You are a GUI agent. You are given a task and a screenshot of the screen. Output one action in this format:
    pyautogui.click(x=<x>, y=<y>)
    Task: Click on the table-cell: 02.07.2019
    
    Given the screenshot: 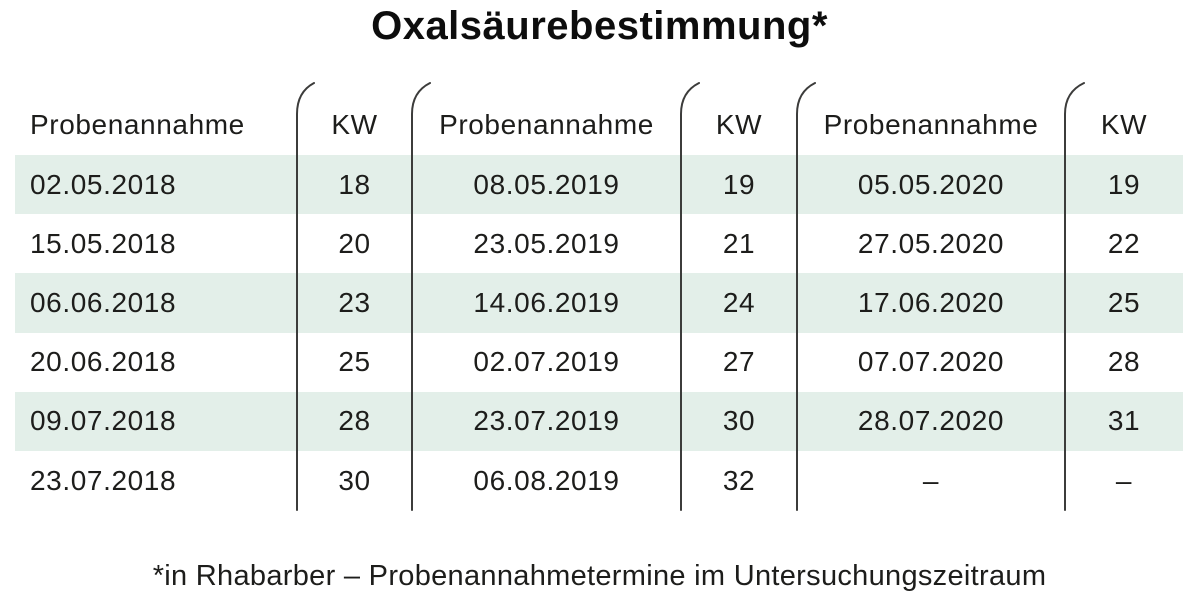 What is the action you would take?
    pyautogui.click(x=546, y=362)
    